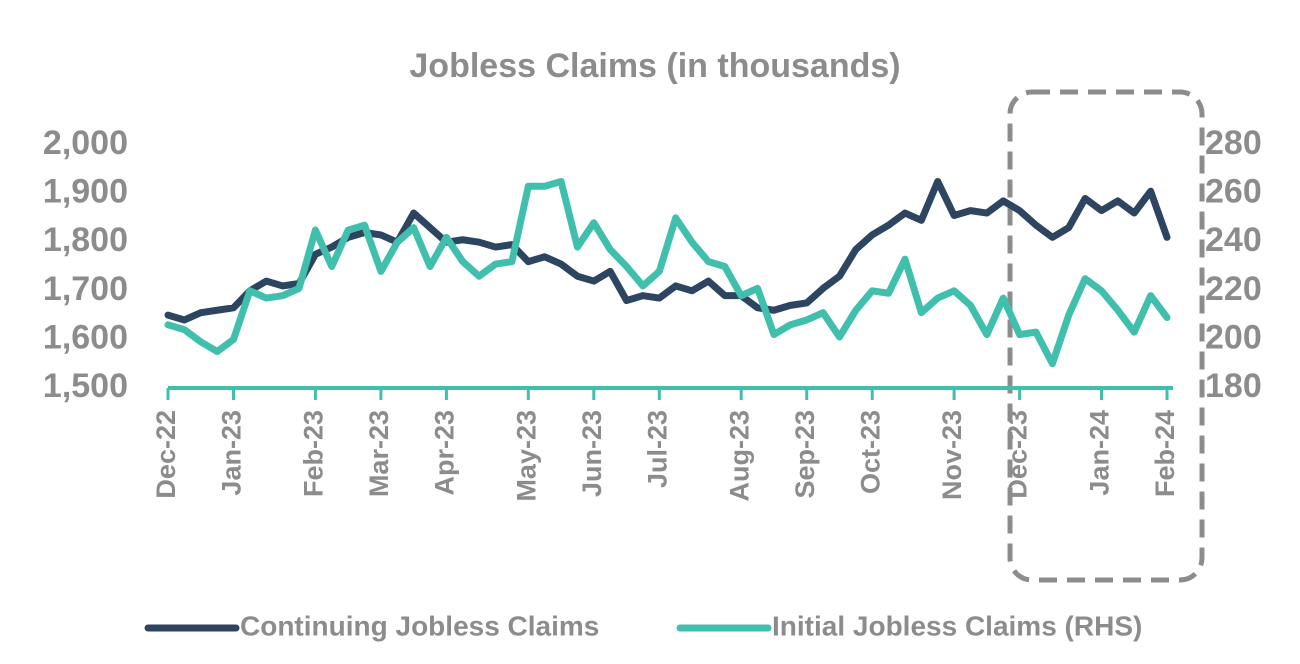 The width and height of the screenshot is (1300, 664). I want to click on x-tick-label: Aug-23, so click(739, 456).